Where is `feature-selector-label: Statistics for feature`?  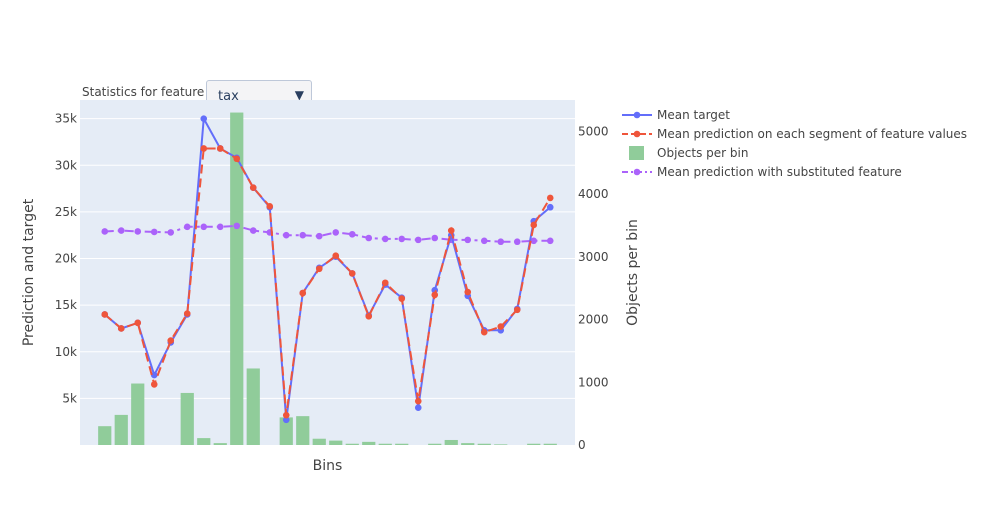
feature-selector-label: Statistics for feature is located at coordinates (143, 92).